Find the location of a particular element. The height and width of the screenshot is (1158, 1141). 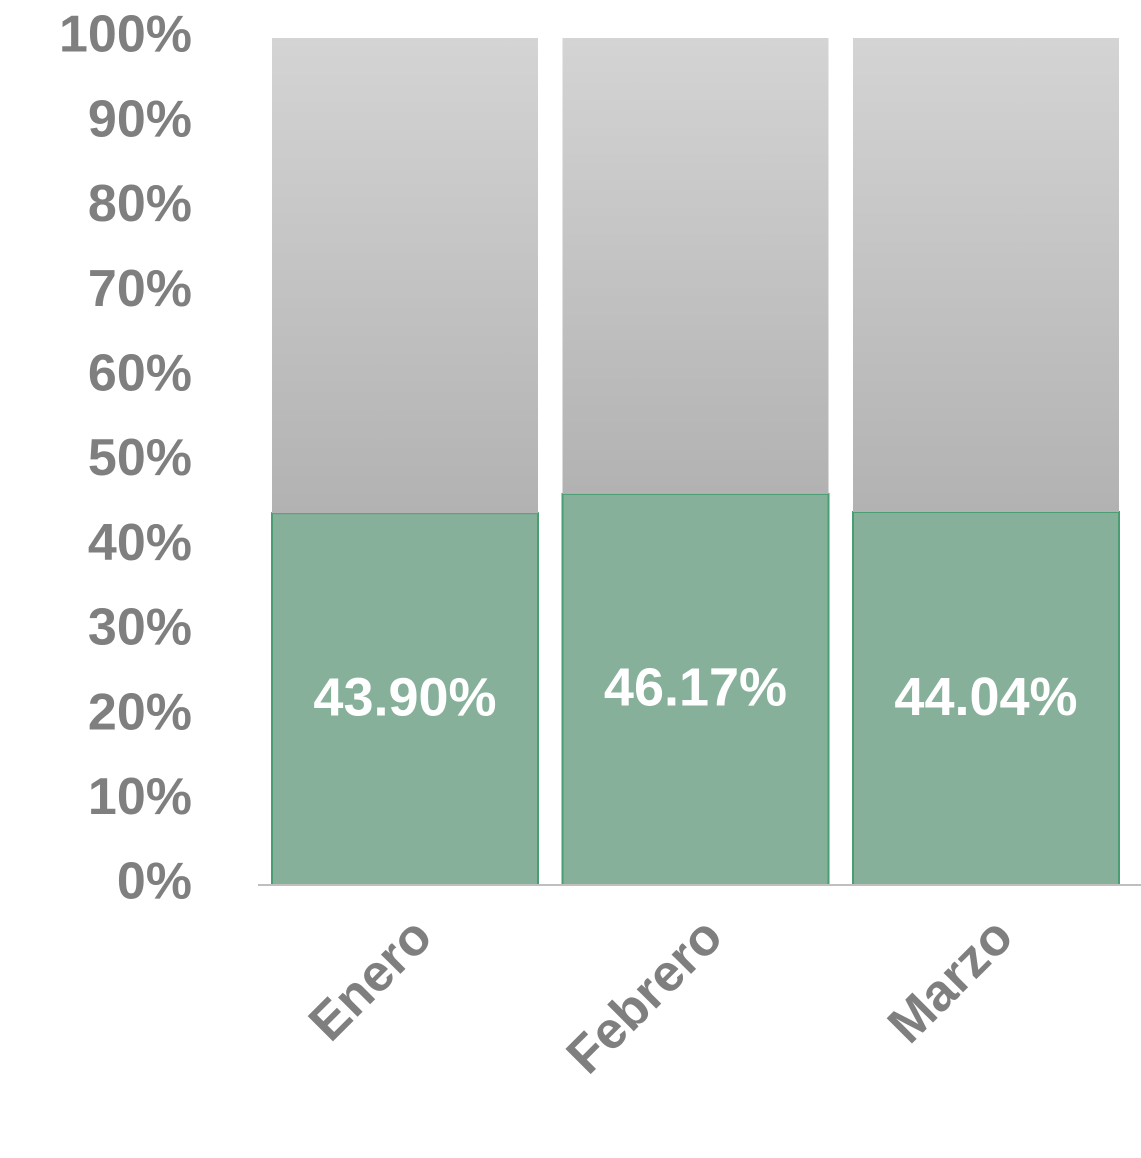

y-tick-label: 50% is located at coordinates (140, 458).